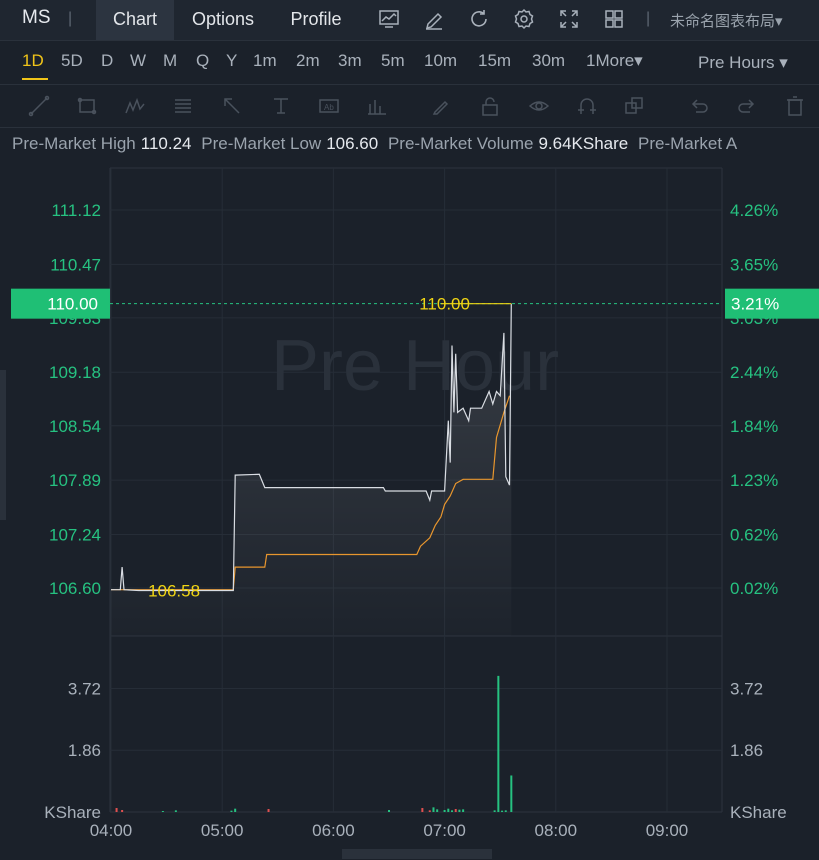 Image resolution: width=819 pixels, height=860 pixels. I want to click on top-toolbar: MS | Chart Options Profile | 未命名图表布局▾, so click(409, 20).